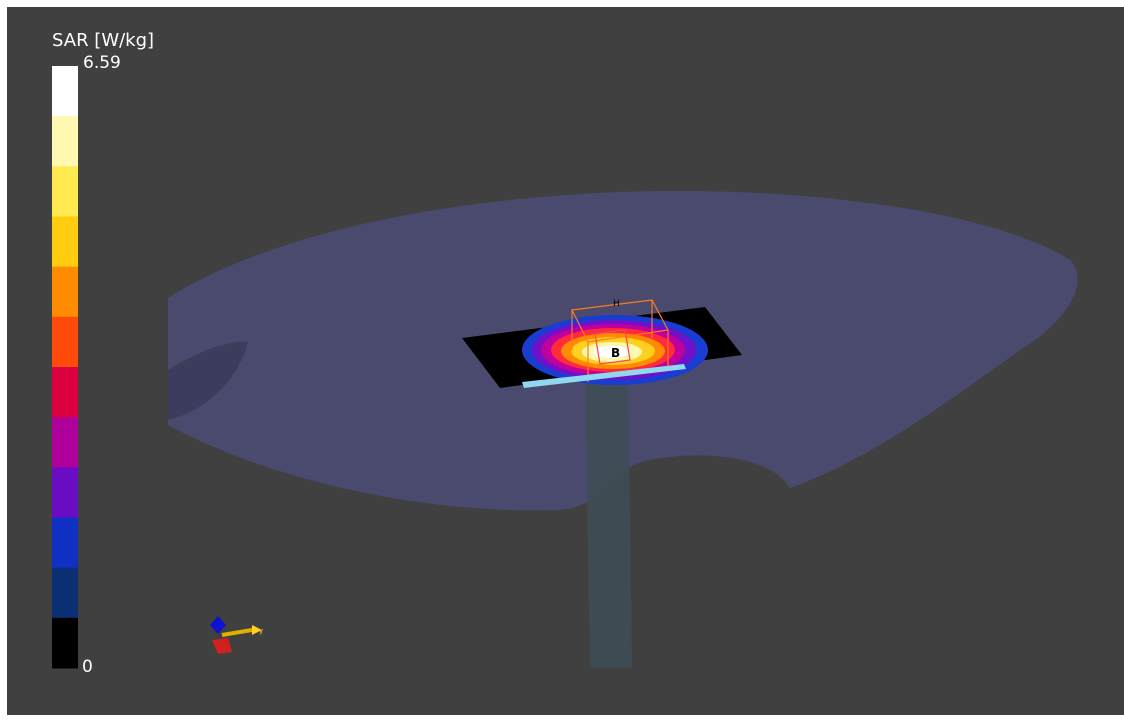 This screenshot has height=722, width=1124. What do you see at coordinates (615, 353) in the screenshot?
I see `probe-label: B` at bounding box center [615, 353].